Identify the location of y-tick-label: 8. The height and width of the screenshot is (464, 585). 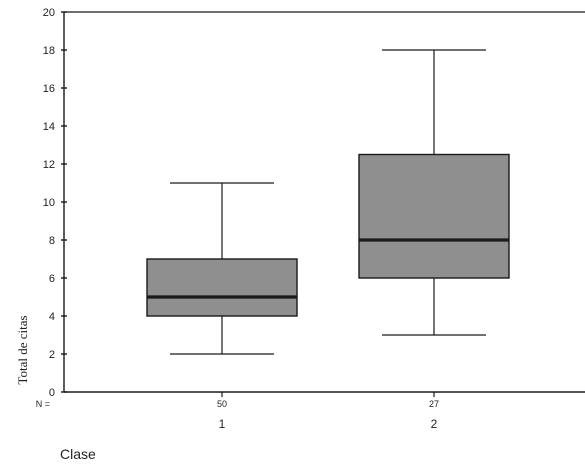
(52, 241).